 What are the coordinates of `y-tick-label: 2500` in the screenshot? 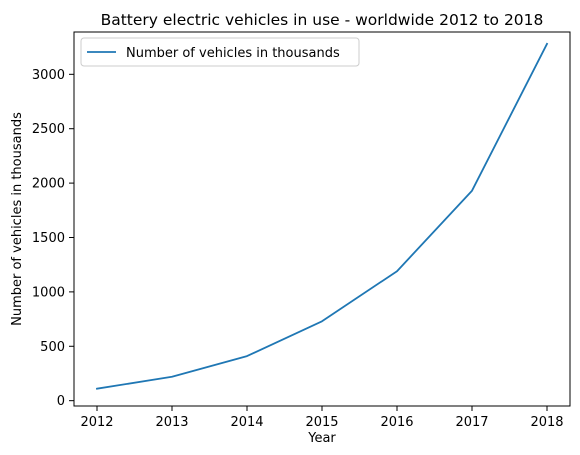 It's located at (48, 129).